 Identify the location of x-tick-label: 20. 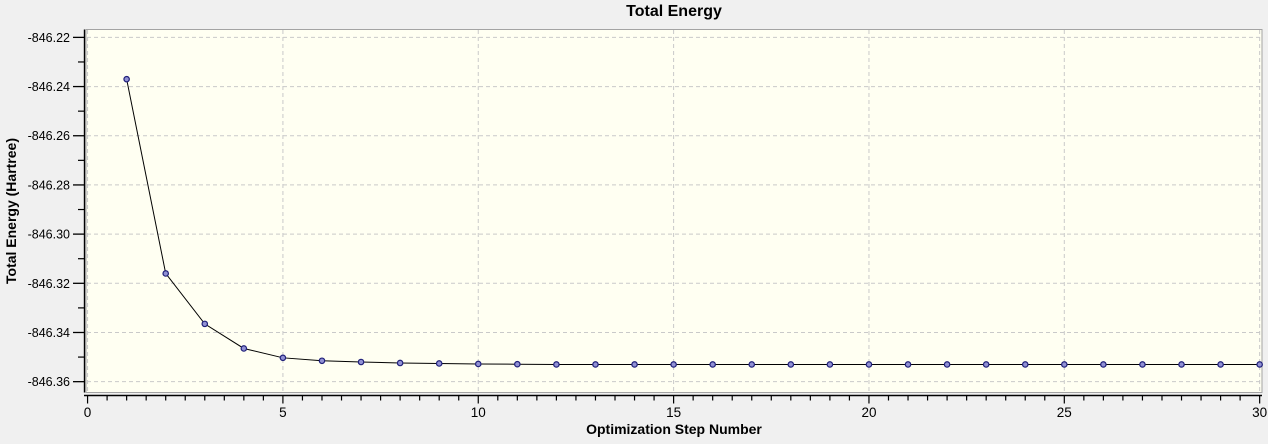
(868, 412).